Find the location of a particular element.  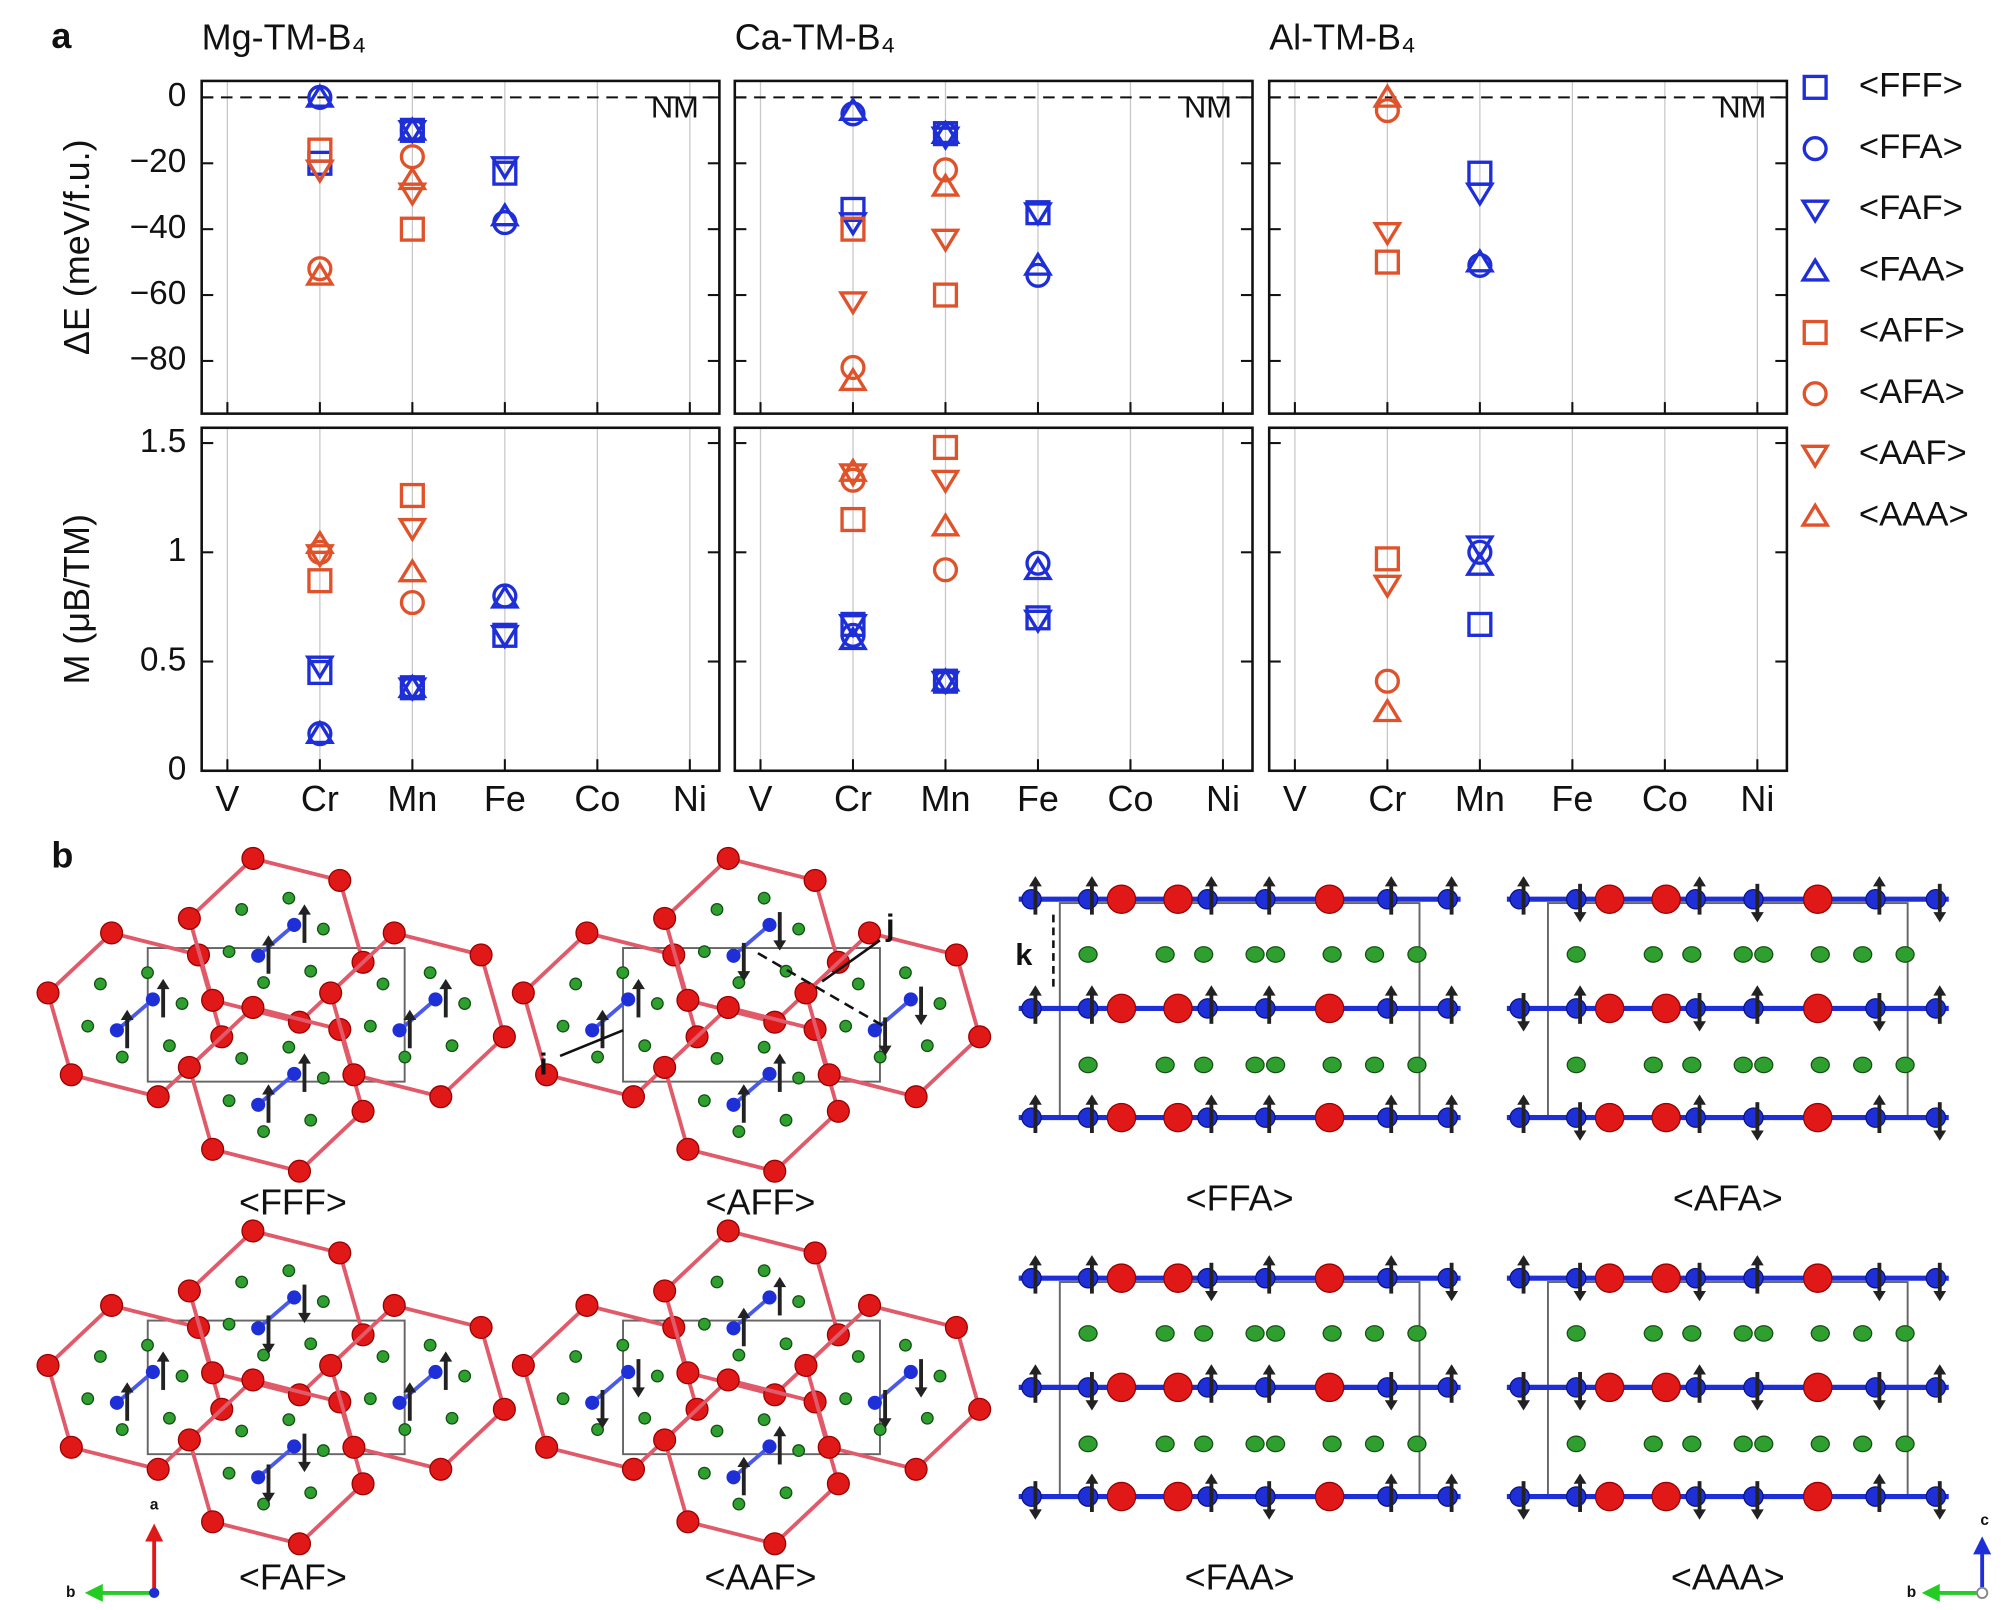

annotation: i is located at coordinates (543, 1063).